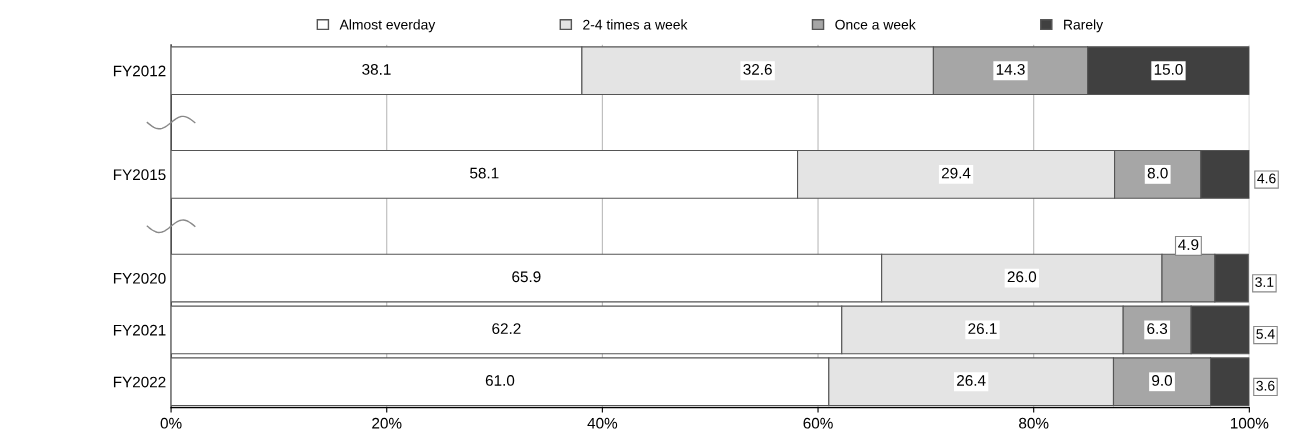 This screenshot has width=1296, height=448. I want to click on data-label: 8.0, so click(1157, 173).